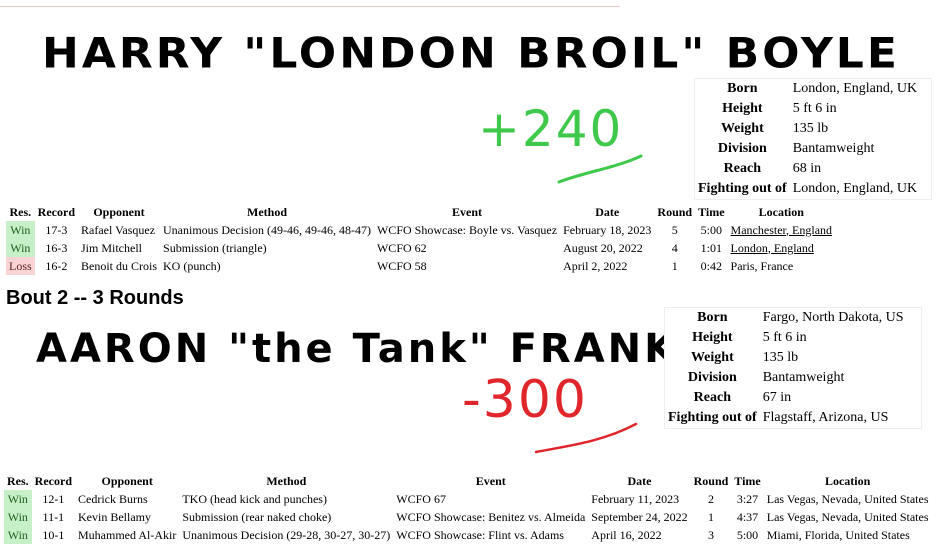  What do you see at coordinates (401, 265) in the screenshot?
I see `event-cell: WCFO 58` at bounding box center [401, 265].